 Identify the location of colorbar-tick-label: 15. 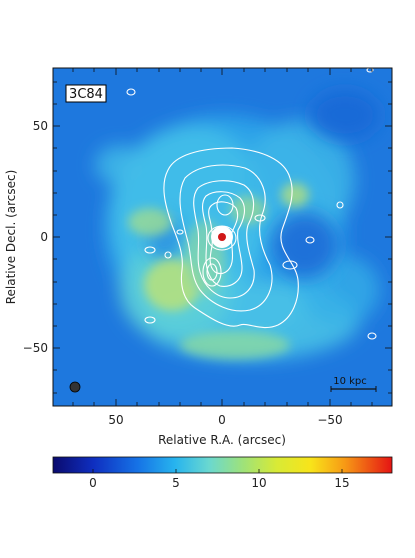
(341, 483).